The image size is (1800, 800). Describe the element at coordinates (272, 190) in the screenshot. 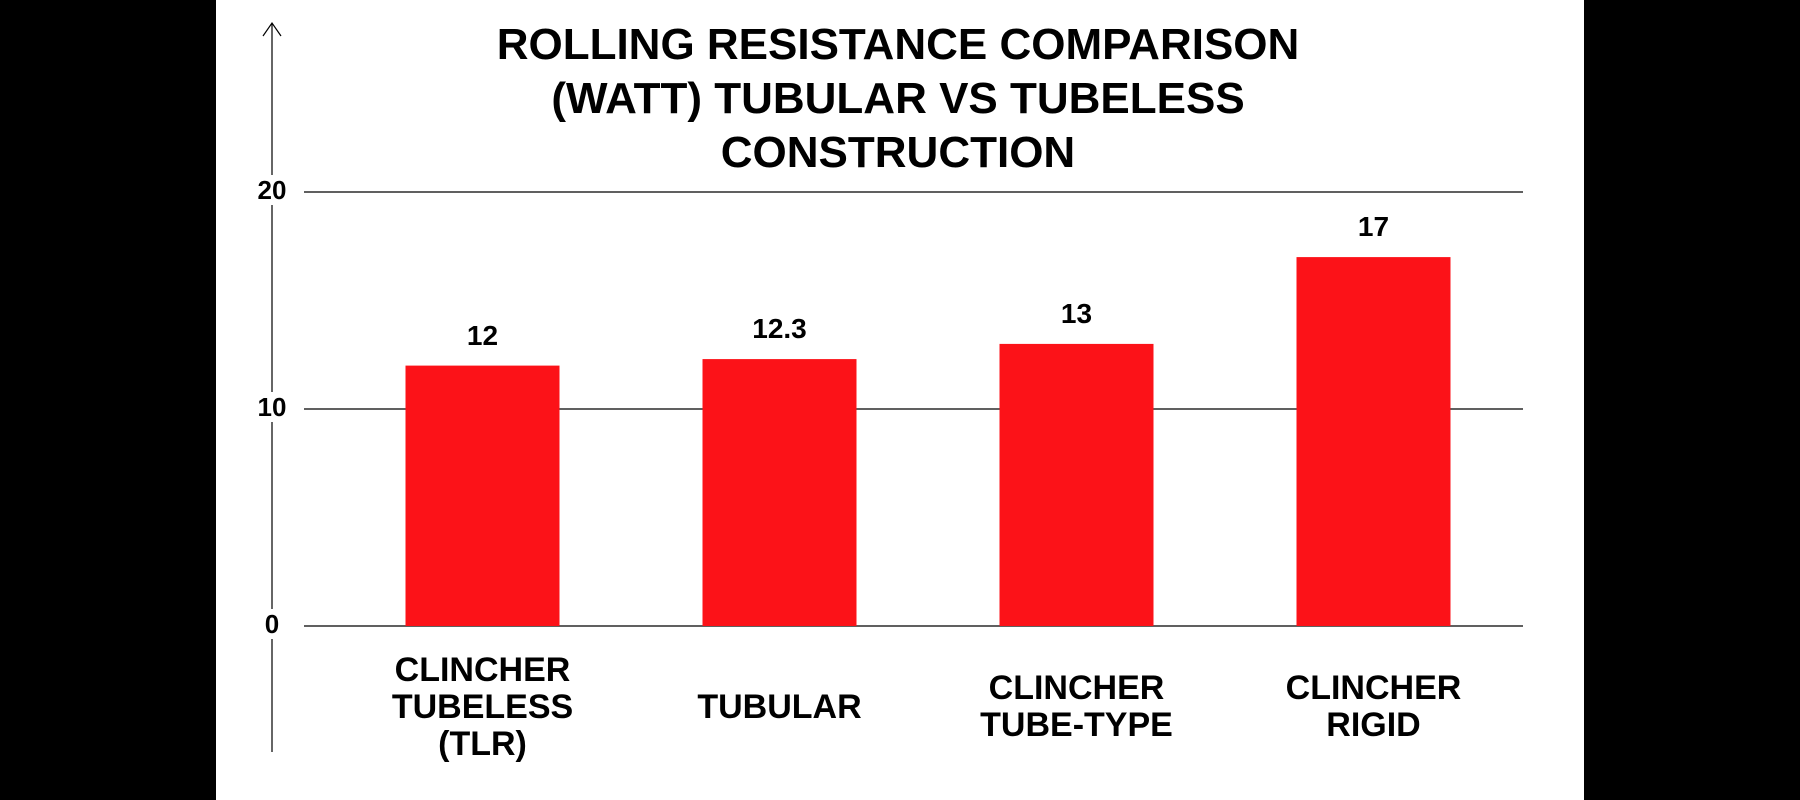

I see `y-tick-label: 20` at that location.